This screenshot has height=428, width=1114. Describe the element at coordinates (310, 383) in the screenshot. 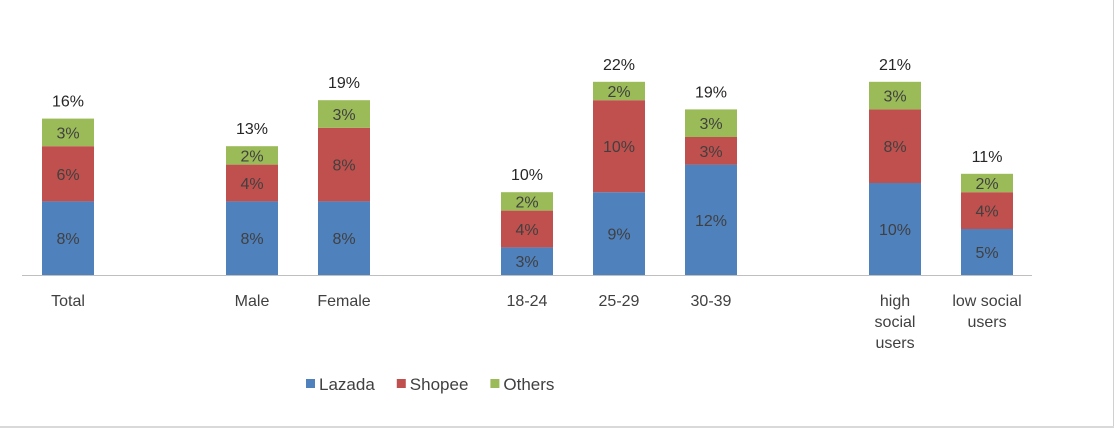

I see `legend-swatch-lazada` at that location.